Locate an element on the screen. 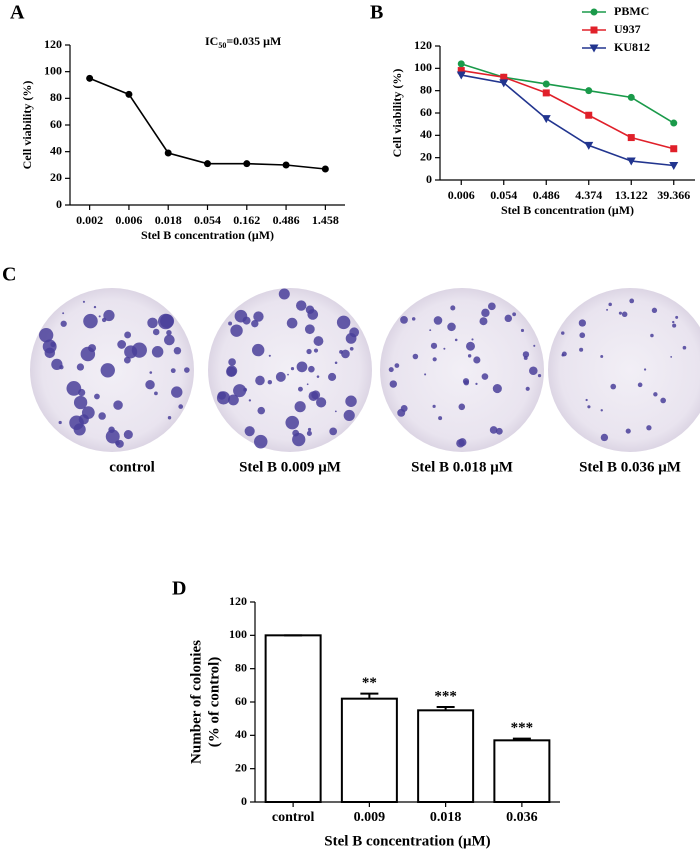 The height and width of the screenshot is (854, 700). x-tick-label: 0.486 is located at coordinates (286, 220).